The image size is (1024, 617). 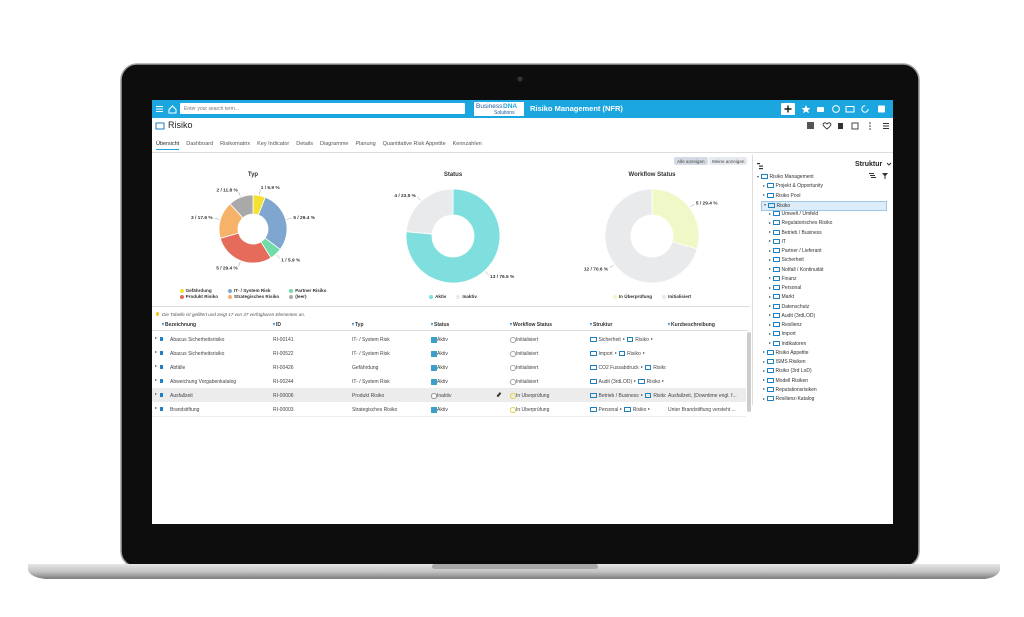 What do you see at coordinates (850, 109) in the screenshot?
I see `mail-icon` at bounding box center [850, 109].